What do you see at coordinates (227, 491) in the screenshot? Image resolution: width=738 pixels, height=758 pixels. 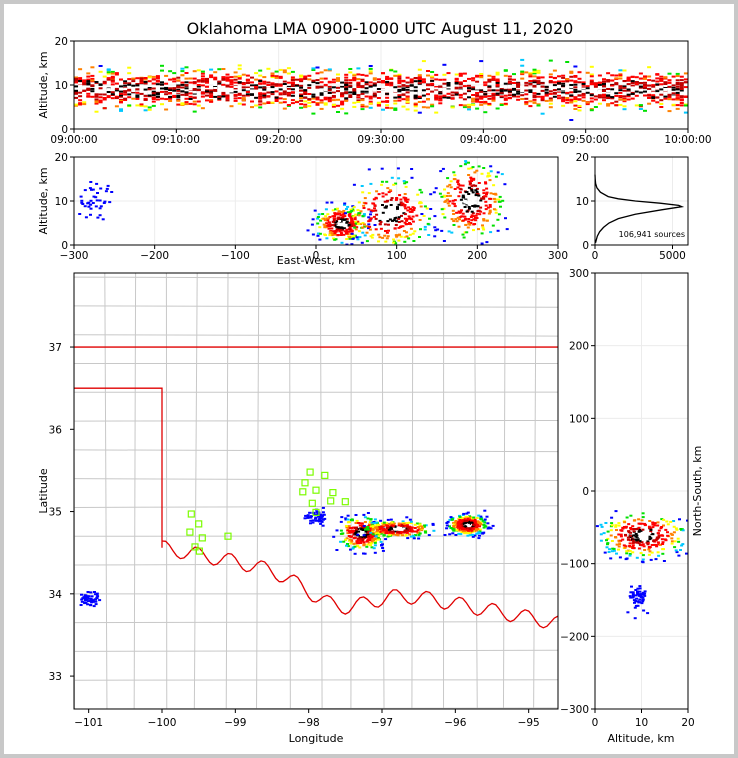 I see `county-line` at bounding box center [227, 491].